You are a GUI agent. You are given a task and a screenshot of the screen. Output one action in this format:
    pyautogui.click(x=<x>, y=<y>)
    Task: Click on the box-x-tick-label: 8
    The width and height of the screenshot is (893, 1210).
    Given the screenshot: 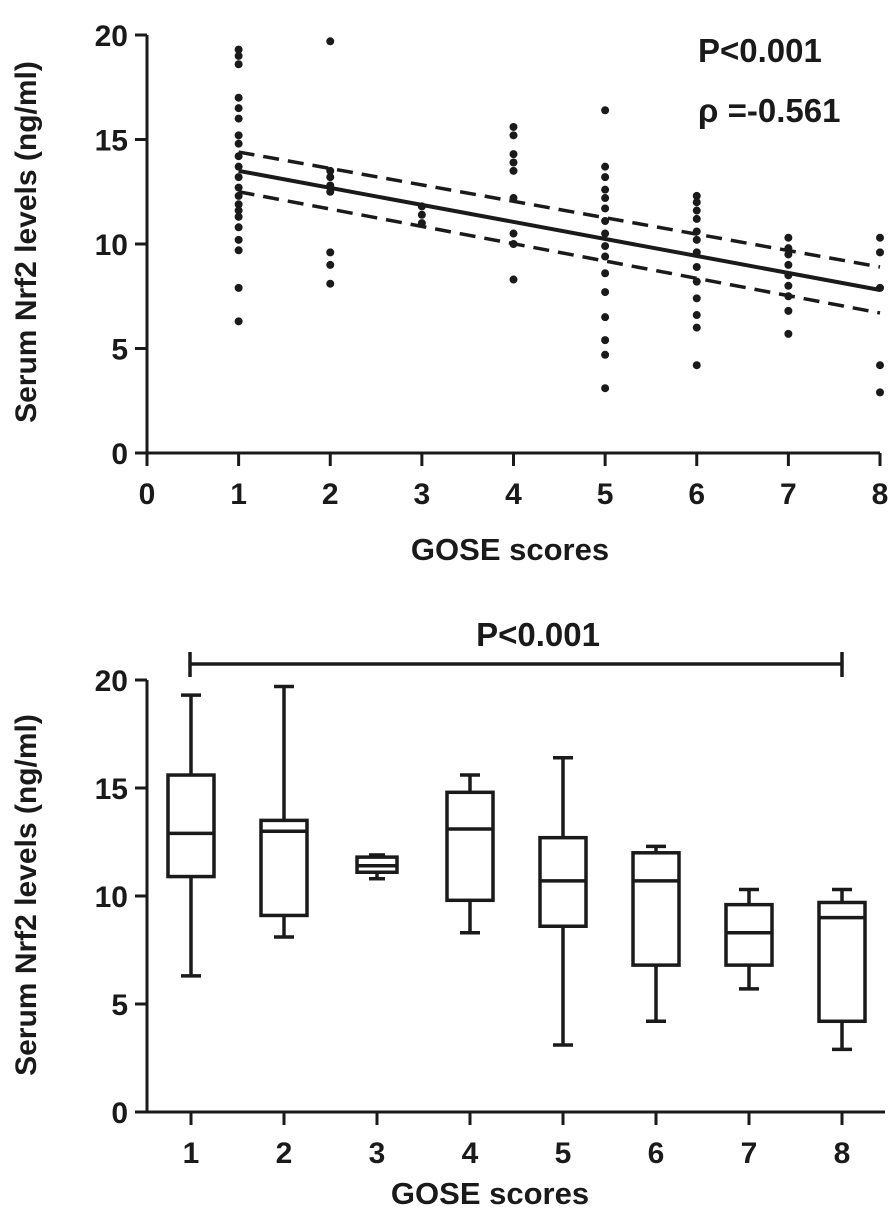 What is the action you would take?
    pyautogui.click(x=842, y=1153)
    